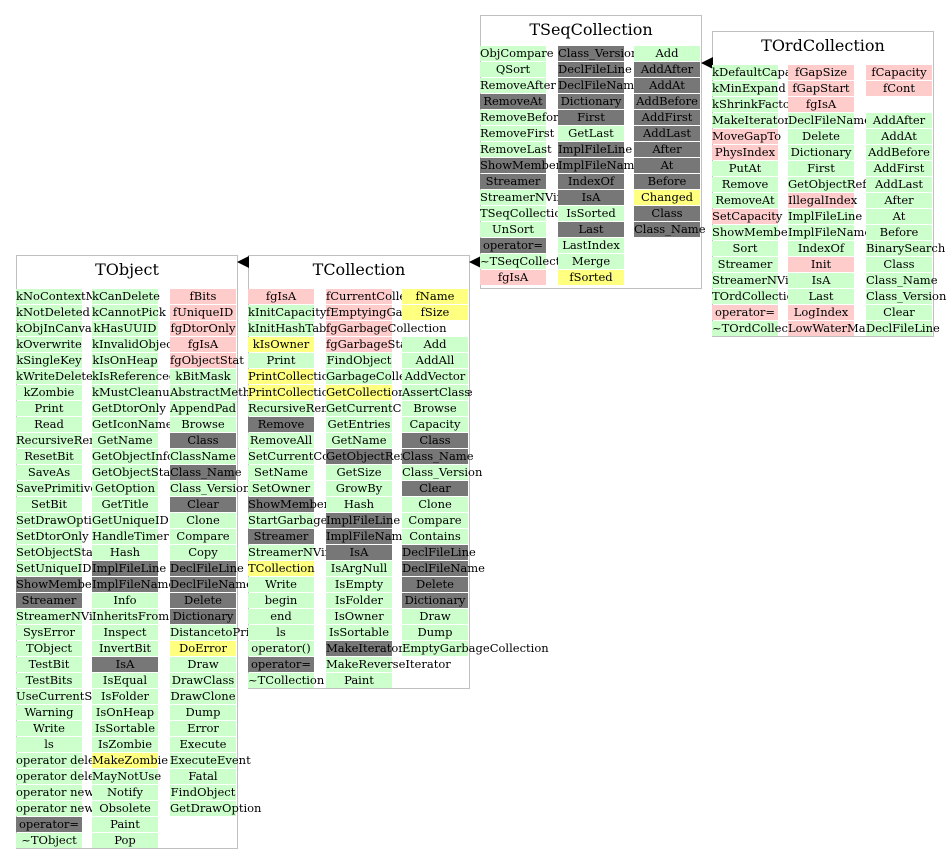 Image resolution: width=949 pixels, height=864 pixels. What do you see at coordinates (435, 344) in the screenshot?
I see `member-add: Add` at bounding box center [435, 344].